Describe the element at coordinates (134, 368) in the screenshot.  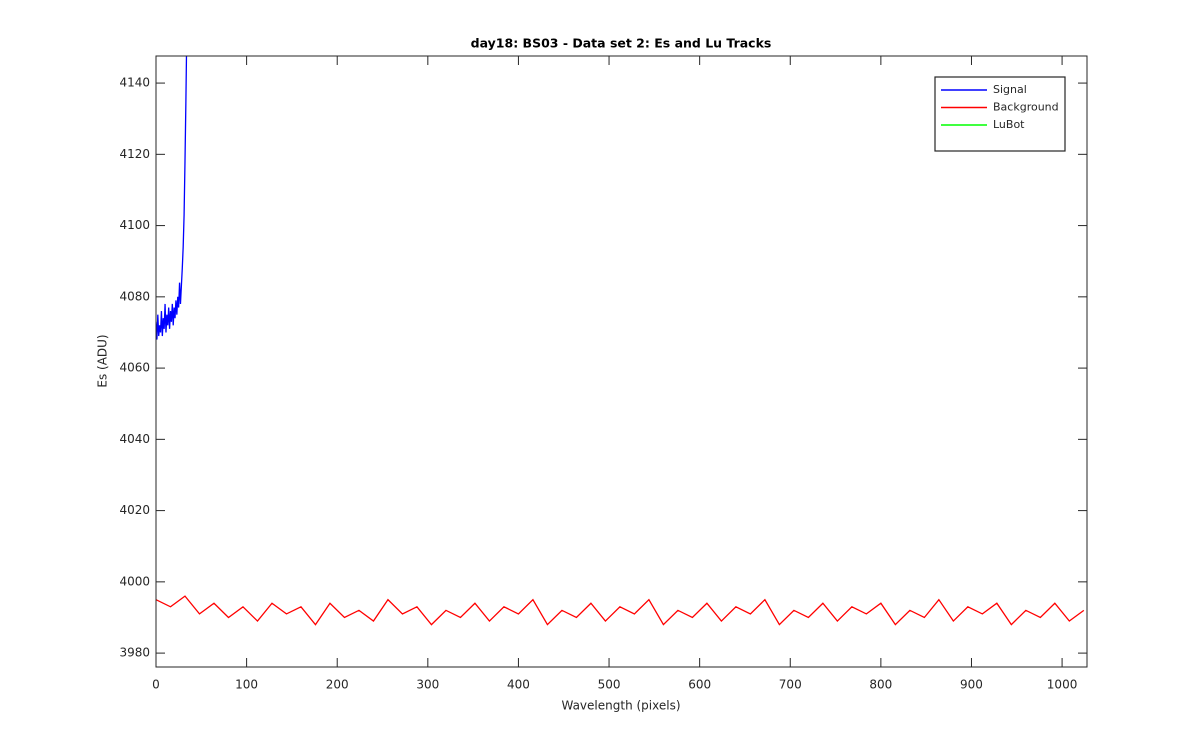
I see `y-tick-label: 4060` at that location.